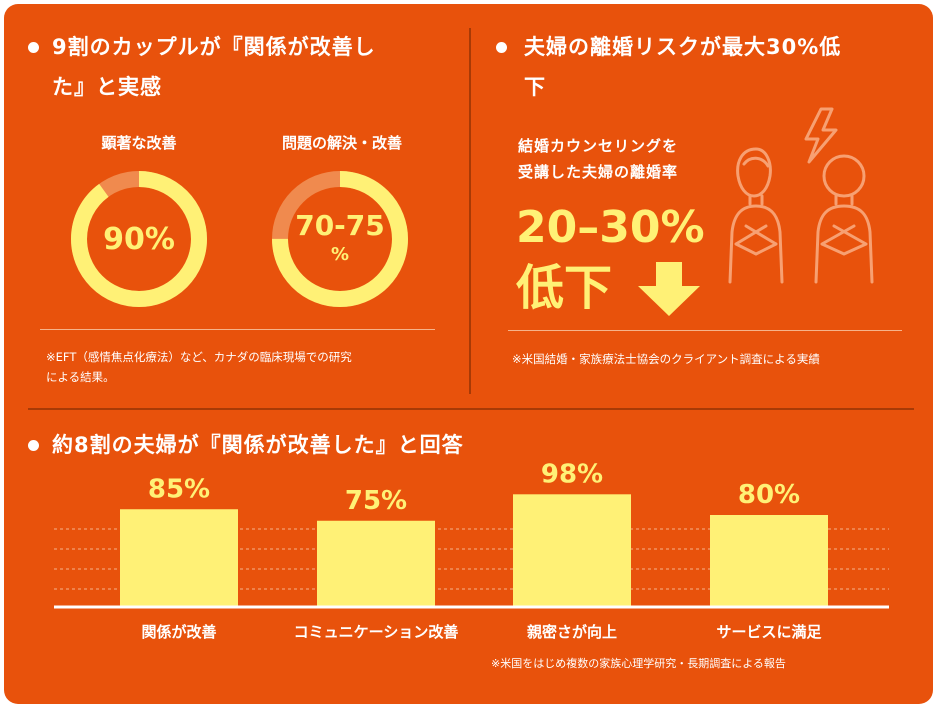 The image size is (937, 708). Describe the element at coordinates (801, 195) in the screenshot. I see `couple-icon` at that location.